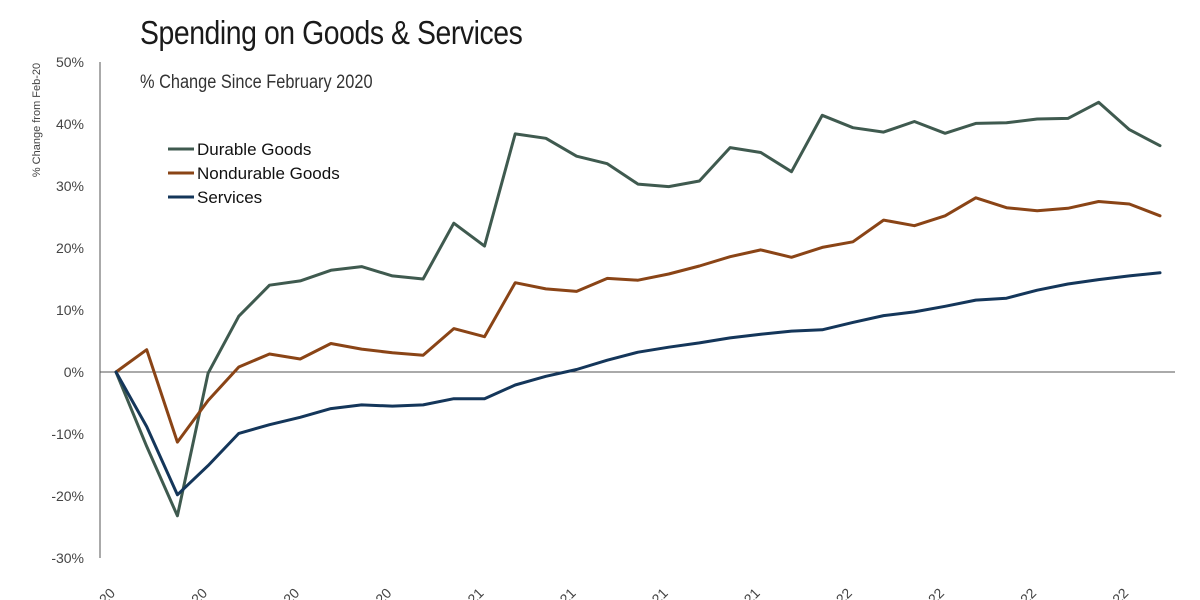 This screenshot has width=1200, height=600. What do you see at coordinates (1017, 592) in the screenshot?
I see `x-tick-label: Aug-22` at bounding box center [1017, 592].